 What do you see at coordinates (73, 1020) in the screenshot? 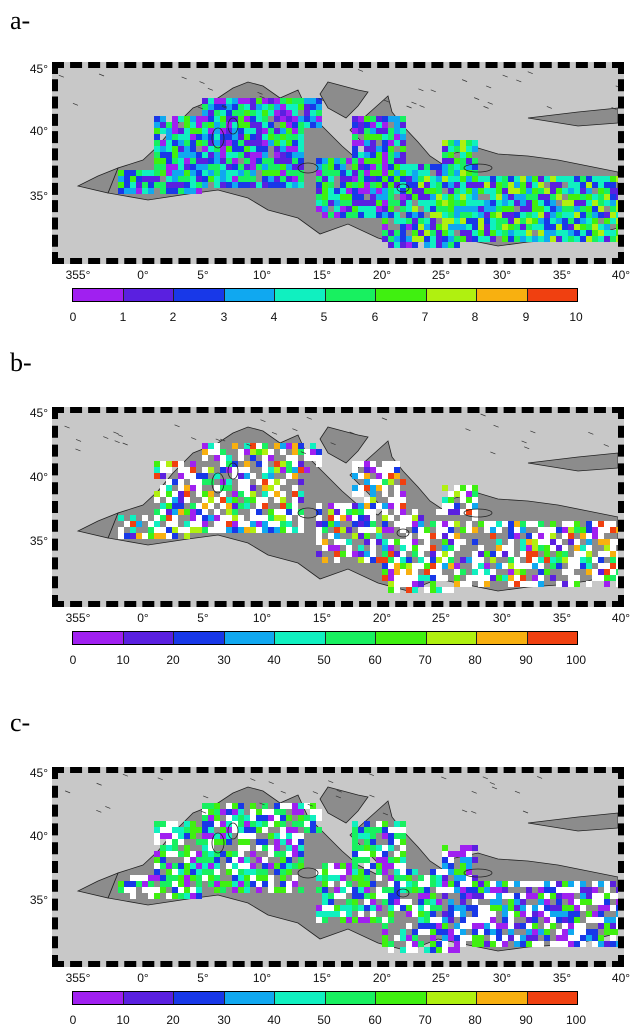
I see `colorbar-tick: 0` at bounding box center [73, 1020].